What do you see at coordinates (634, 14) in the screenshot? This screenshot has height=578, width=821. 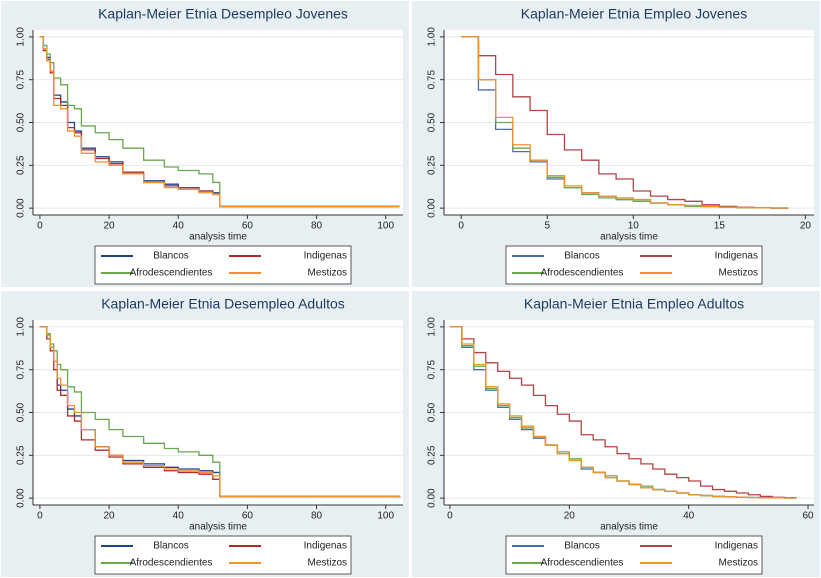 I see `chart-title: Kaplan-Meier Etnia Empleo Jovenes` at bounding box center [634, 14].